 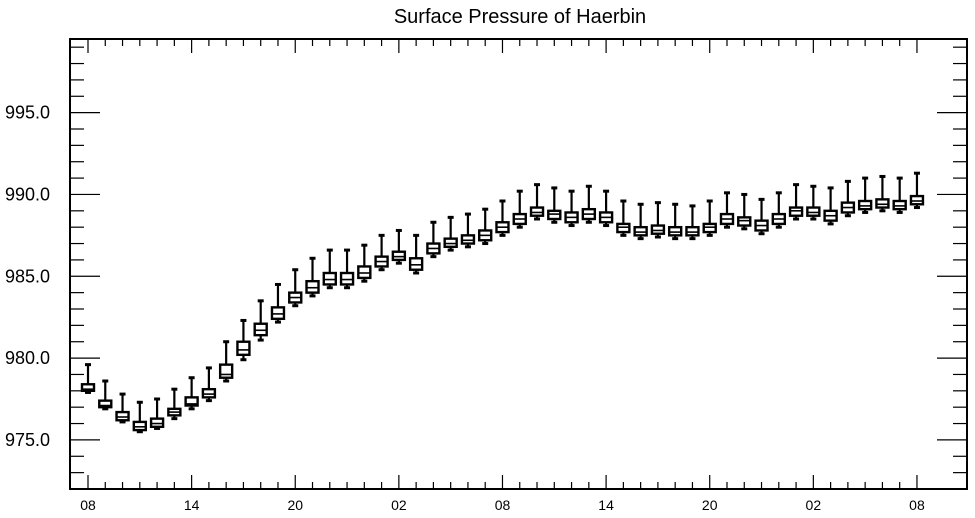 What do you see at coordinates (27, 194) in the screenshot?
I see `y-tick-label: 990.0` at bounding box center [27, 194].